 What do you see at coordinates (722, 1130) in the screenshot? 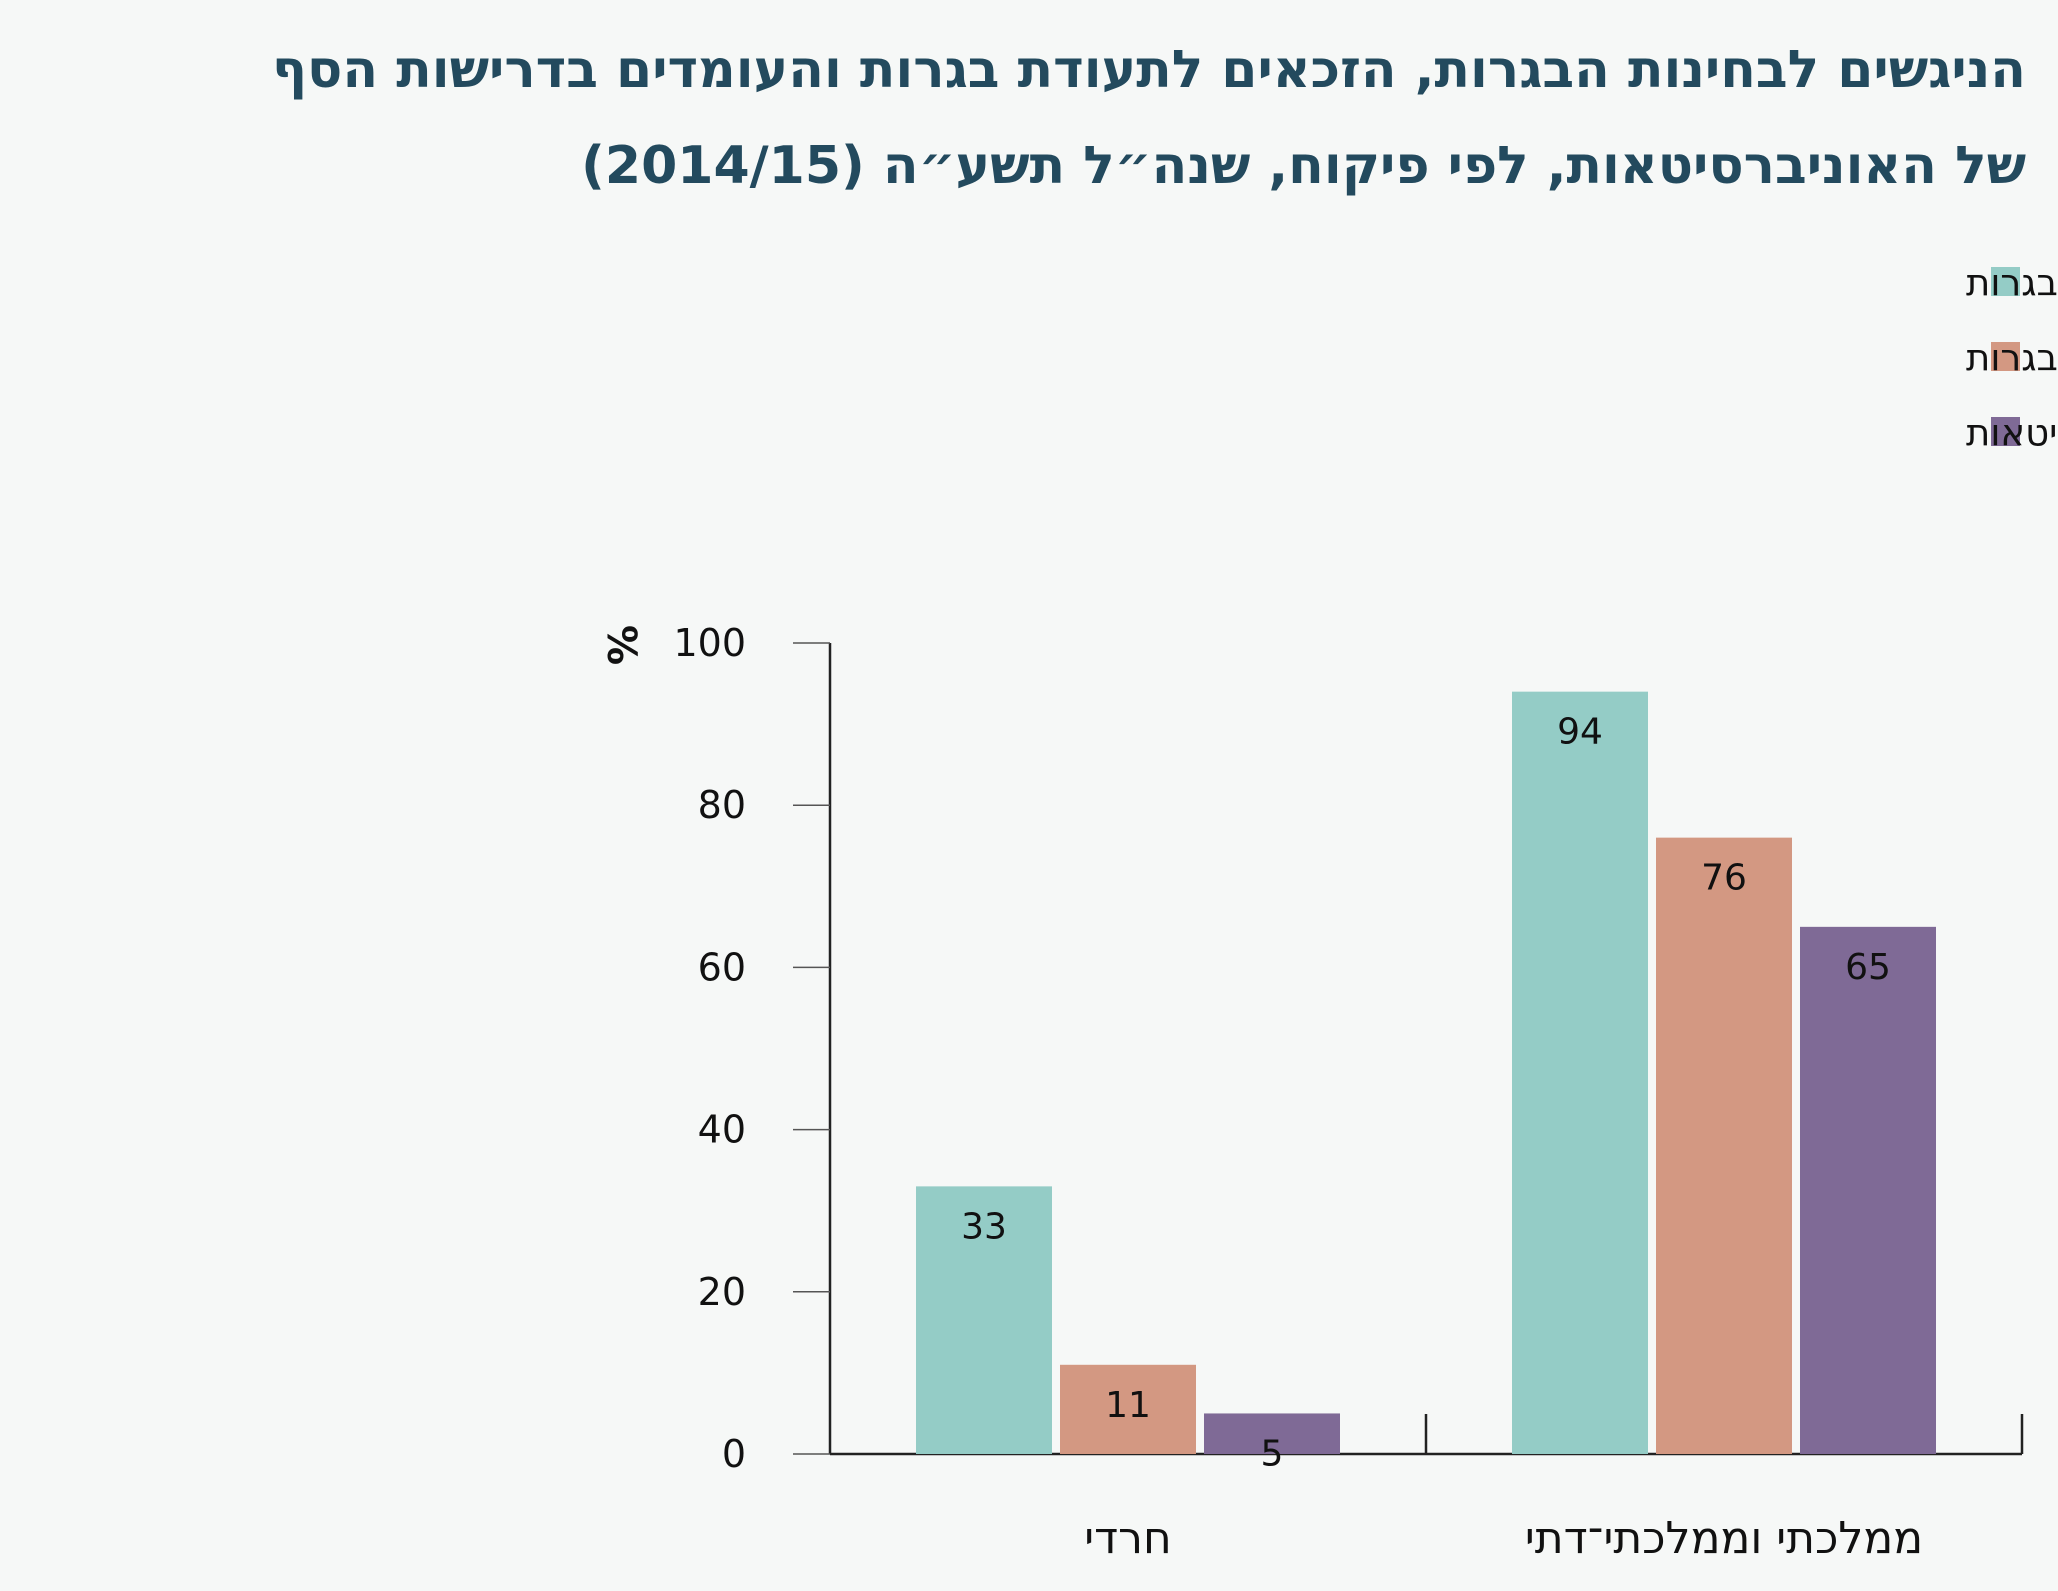
I see `y-tick-label-40: 40` at bounding box center [722, 1130].